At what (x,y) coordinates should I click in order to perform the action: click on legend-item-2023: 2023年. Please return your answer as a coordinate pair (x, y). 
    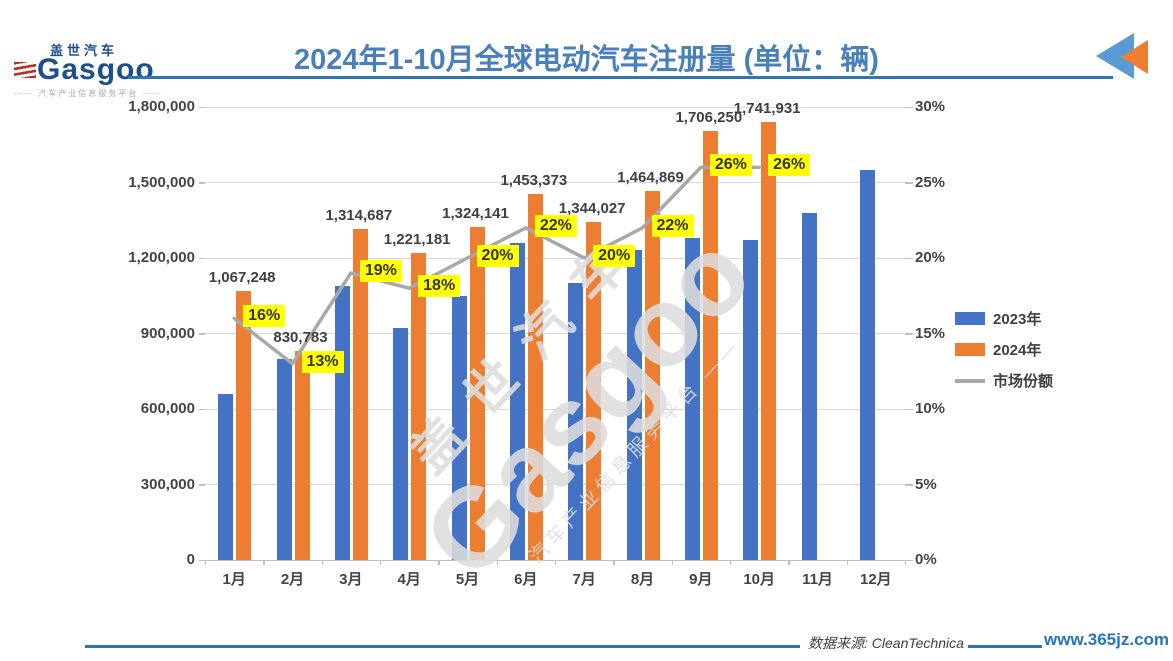
    Looking at the image, I should click on (1004, 318).